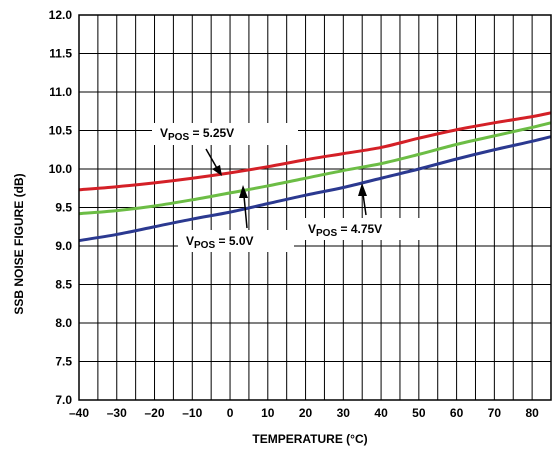  Describe the element at coordinates (363, 211) in the screenshot. I see `annotation-vpos-4-75v: VPOS = 4.75V` at that location.